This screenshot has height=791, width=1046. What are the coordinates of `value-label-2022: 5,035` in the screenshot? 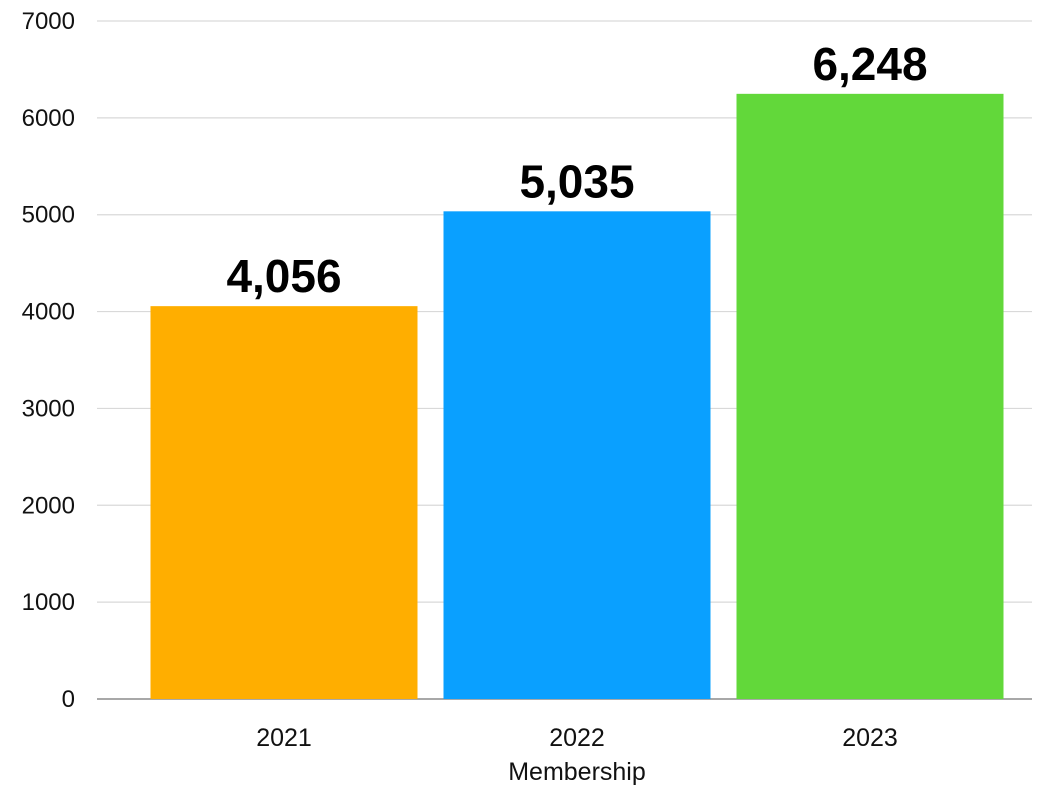 It's located at (576, 181).